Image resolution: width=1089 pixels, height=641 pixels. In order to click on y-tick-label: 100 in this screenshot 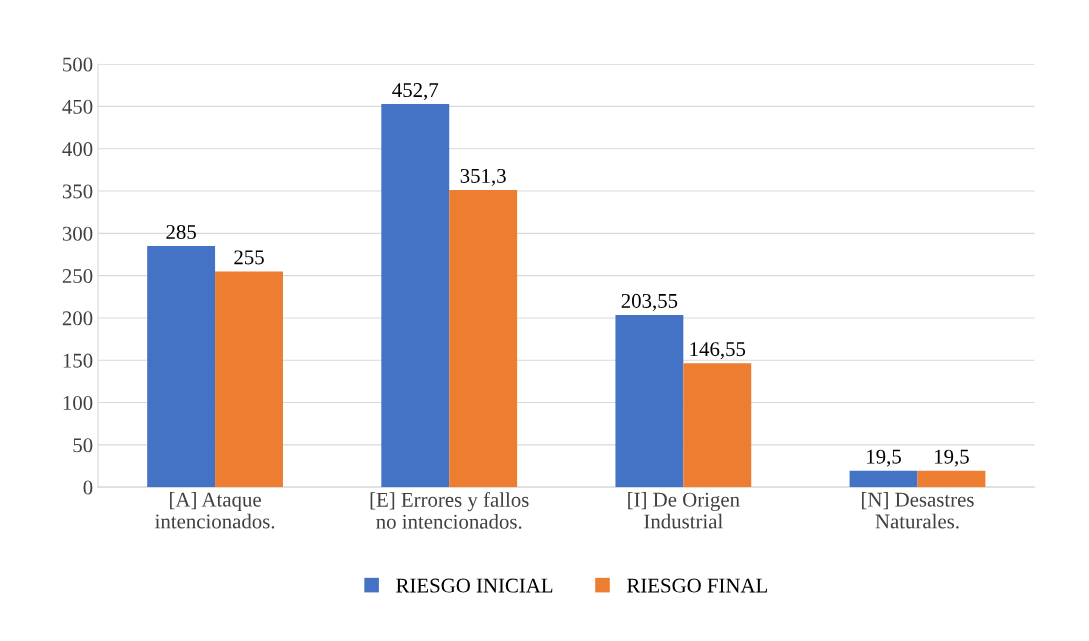, I will do `click(78, 402)`.